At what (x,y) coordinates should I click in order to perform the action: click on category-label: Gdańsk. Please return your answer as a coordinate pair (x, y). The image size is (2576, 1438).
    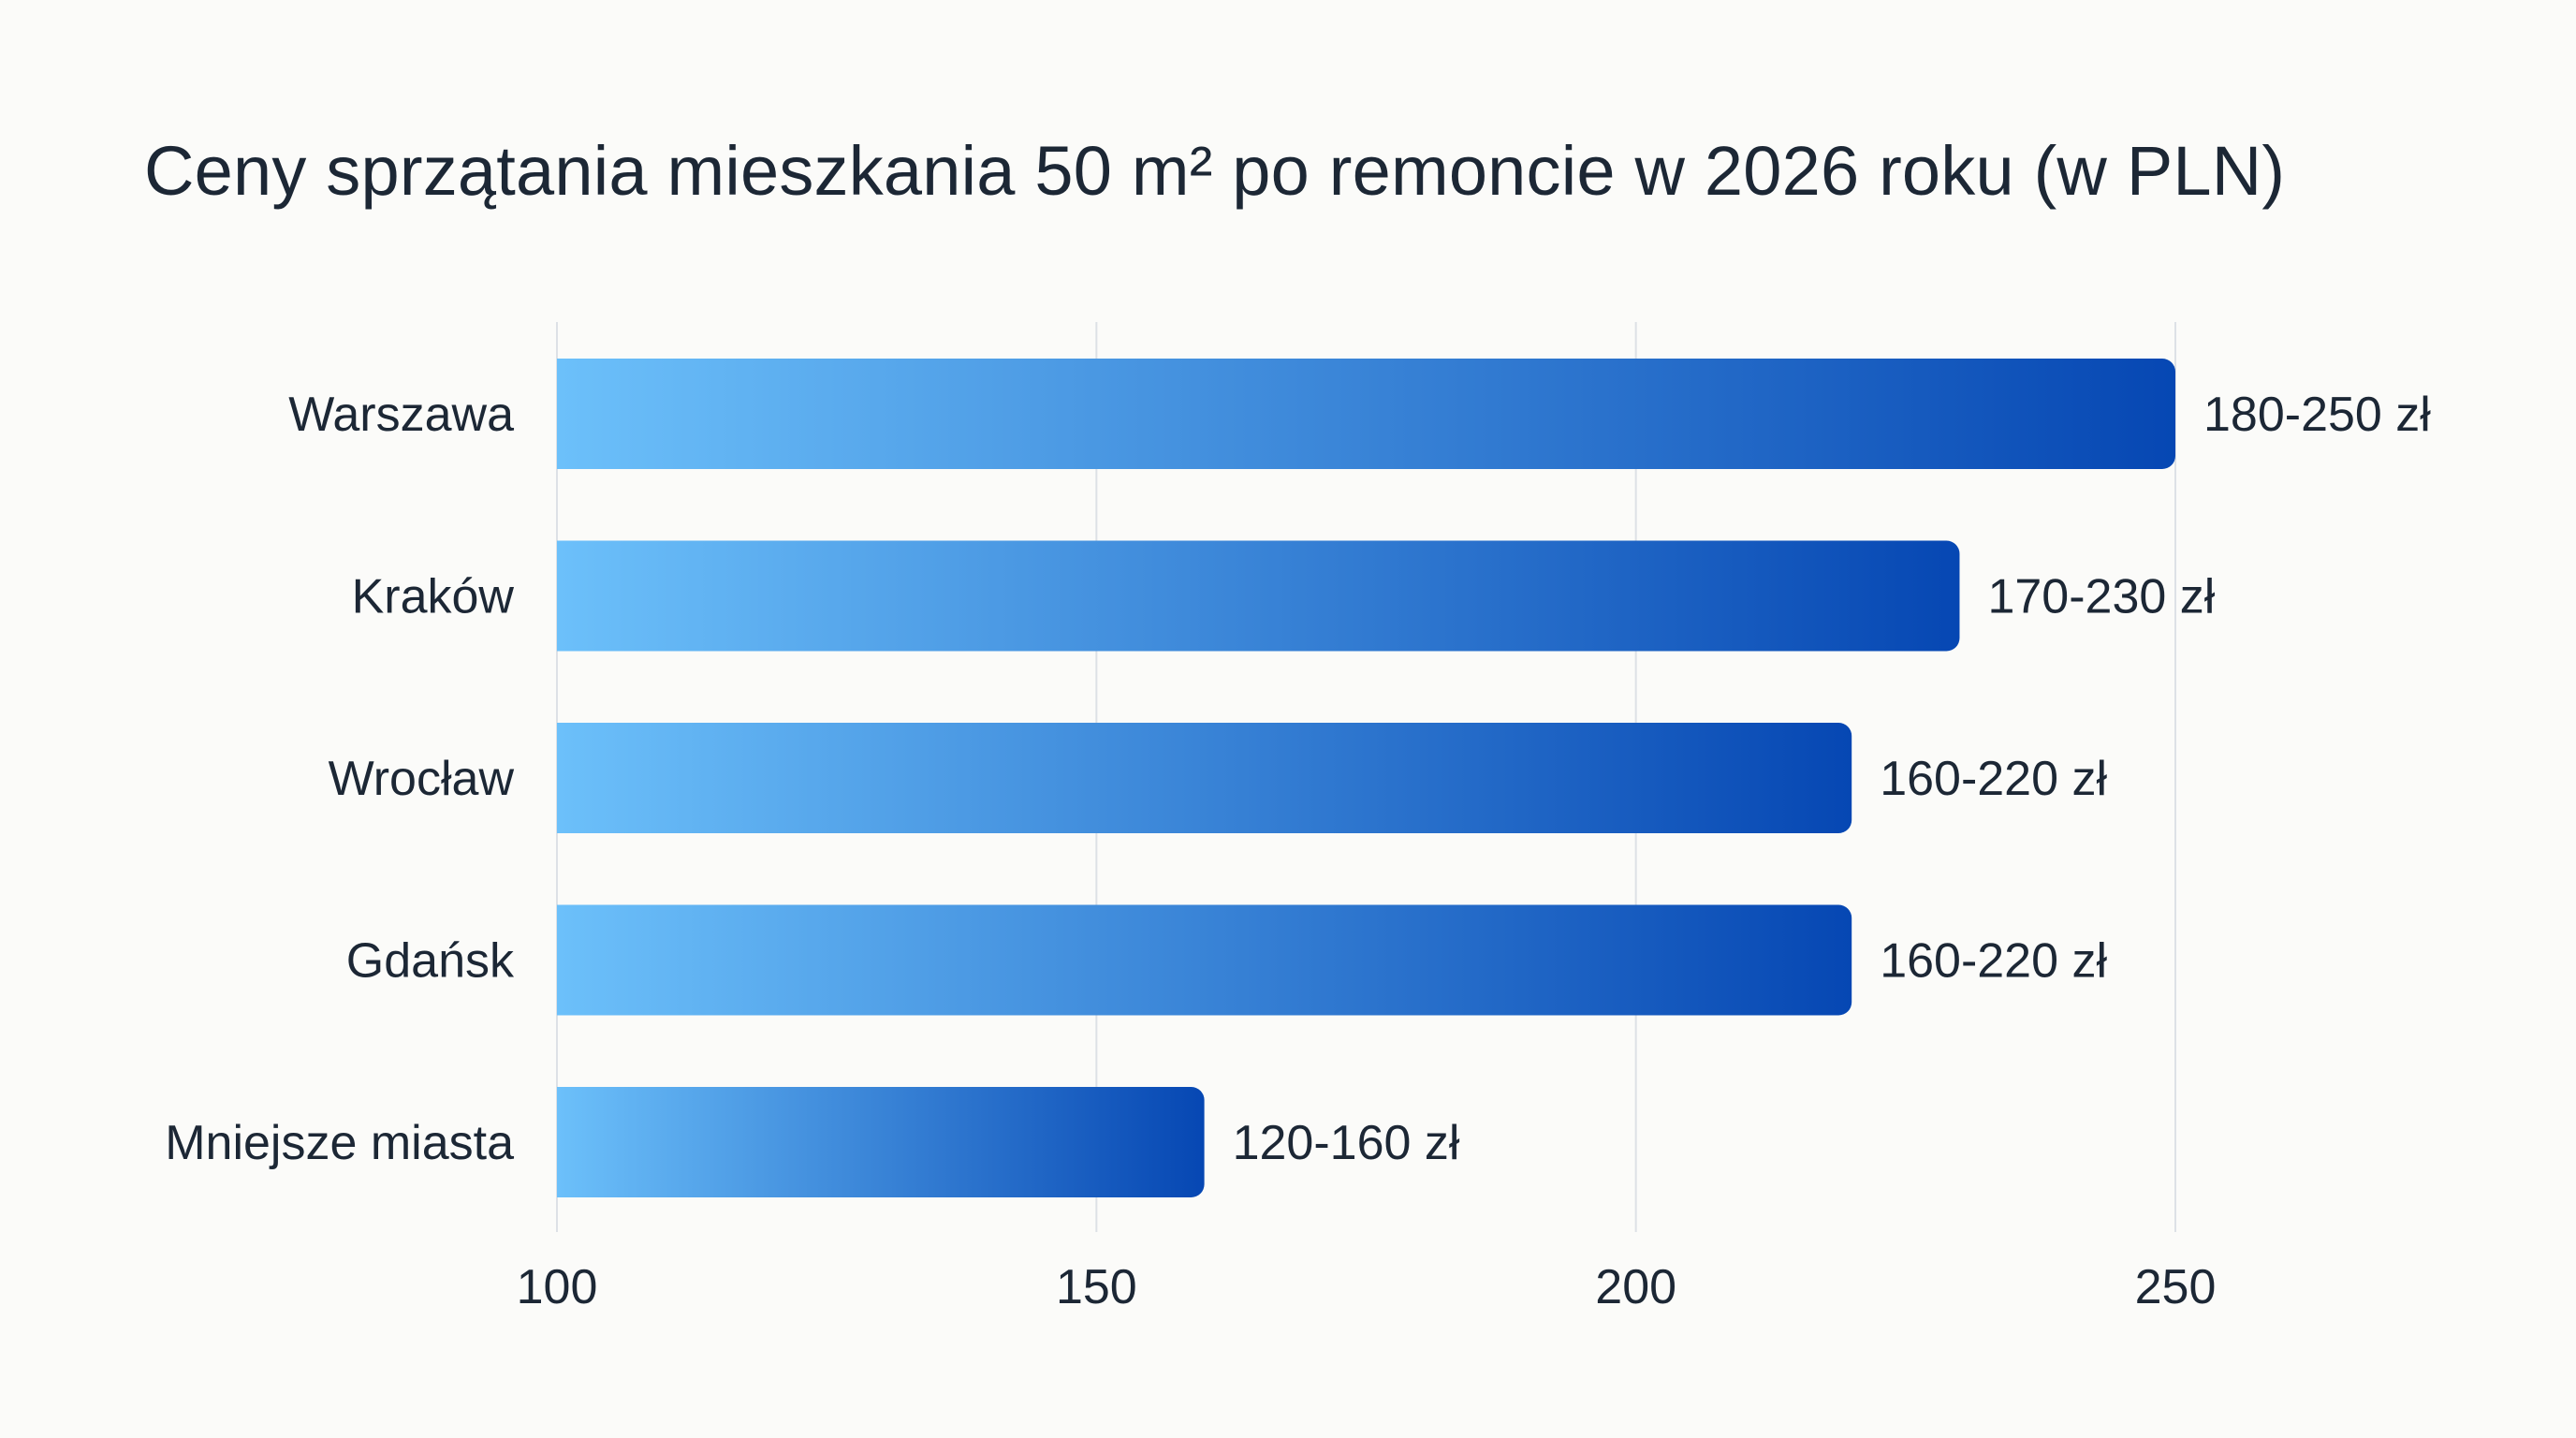
    Looking at the image, I should click on (430, 961).